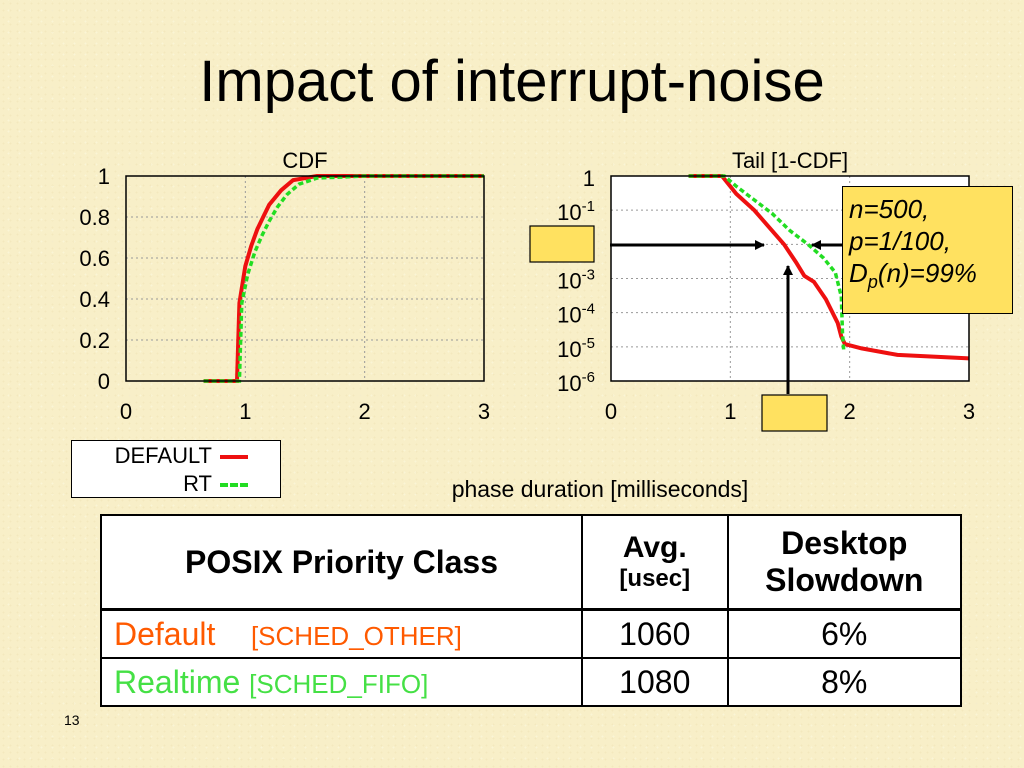 Image resolution: width=1024 pixels, height=768 pixels. I want to click on cdf-grid, so click(305, 278).